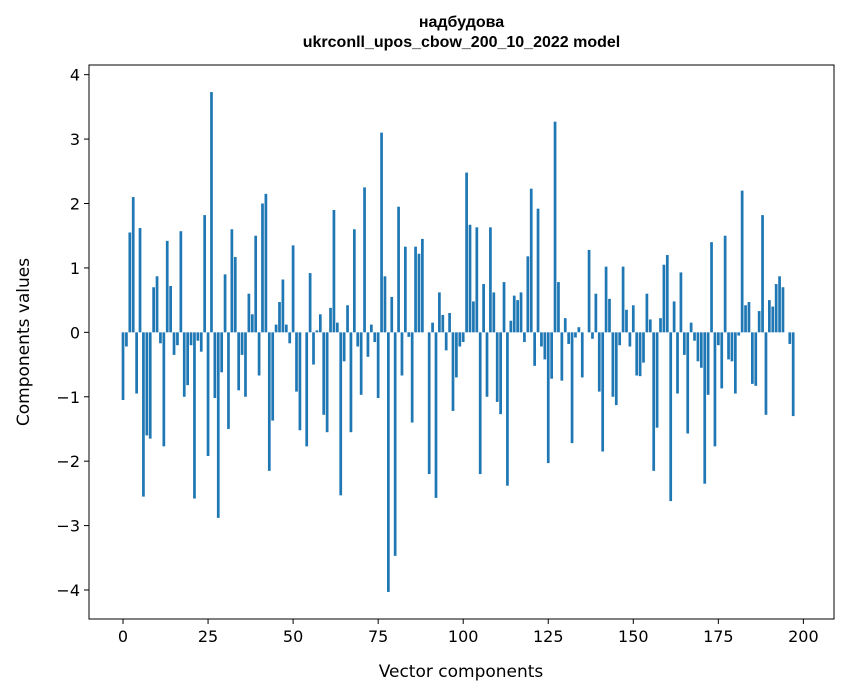  I want to click on x-tick-label: 50, so click(293, 636).